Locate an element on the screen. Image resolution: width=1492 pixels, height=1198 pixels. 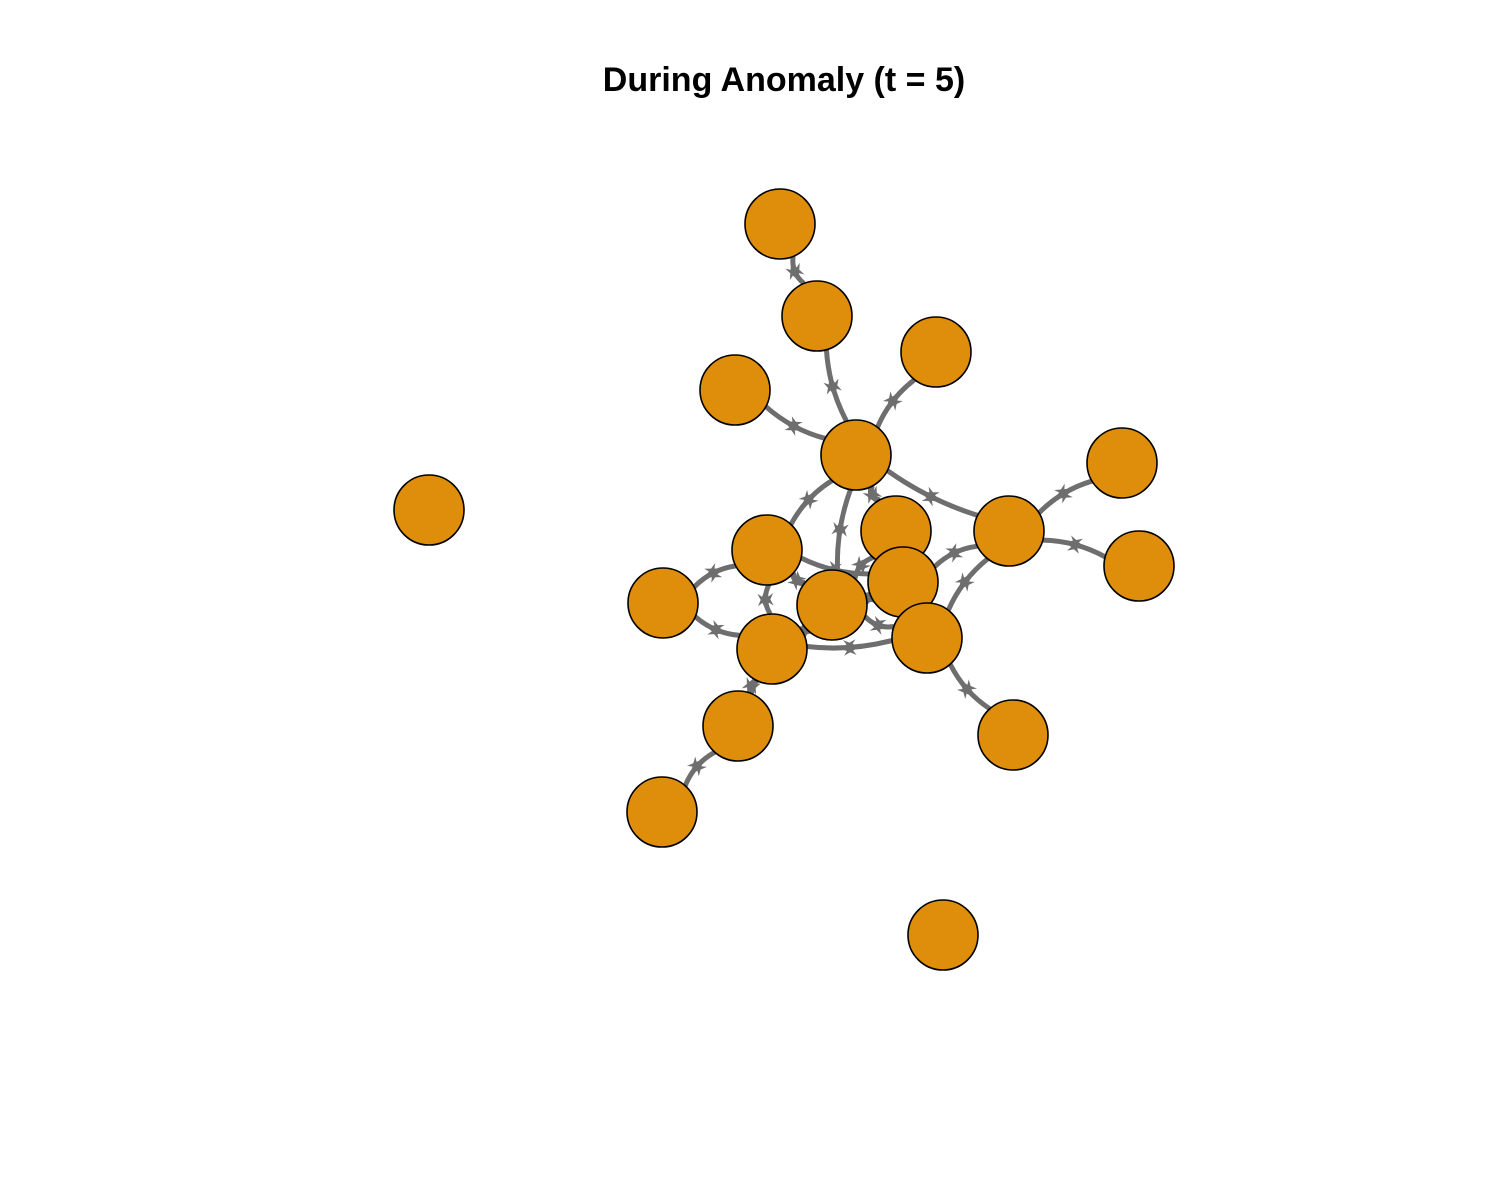
page-title: During Anomaly (t = 5) is located at coordinates (784, 80).